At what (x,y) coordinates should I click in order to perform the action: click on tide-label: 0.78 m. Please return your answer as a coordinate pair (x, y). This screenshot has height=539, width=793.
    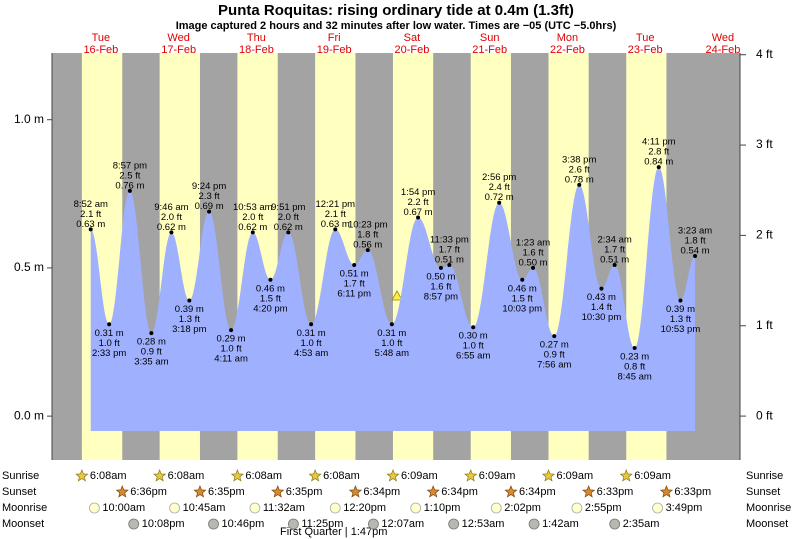
    Looking at the image, I should click on (579, 179).